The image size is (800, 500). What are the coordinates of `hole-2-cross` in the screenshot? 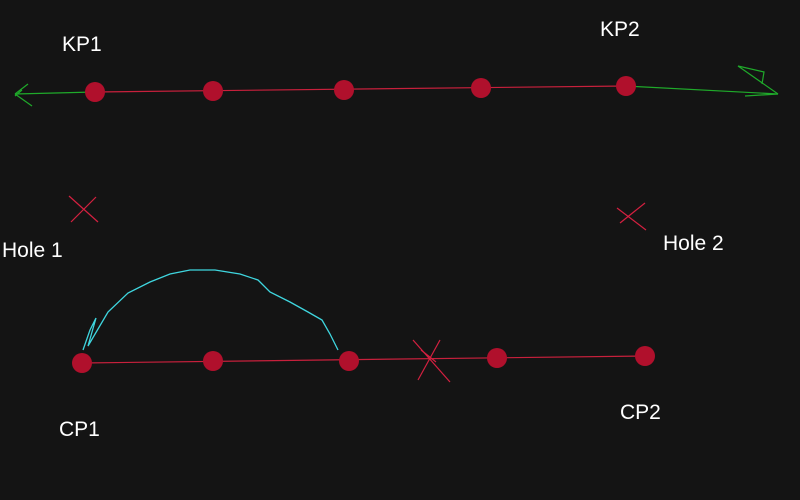 It's located at (631, 216).